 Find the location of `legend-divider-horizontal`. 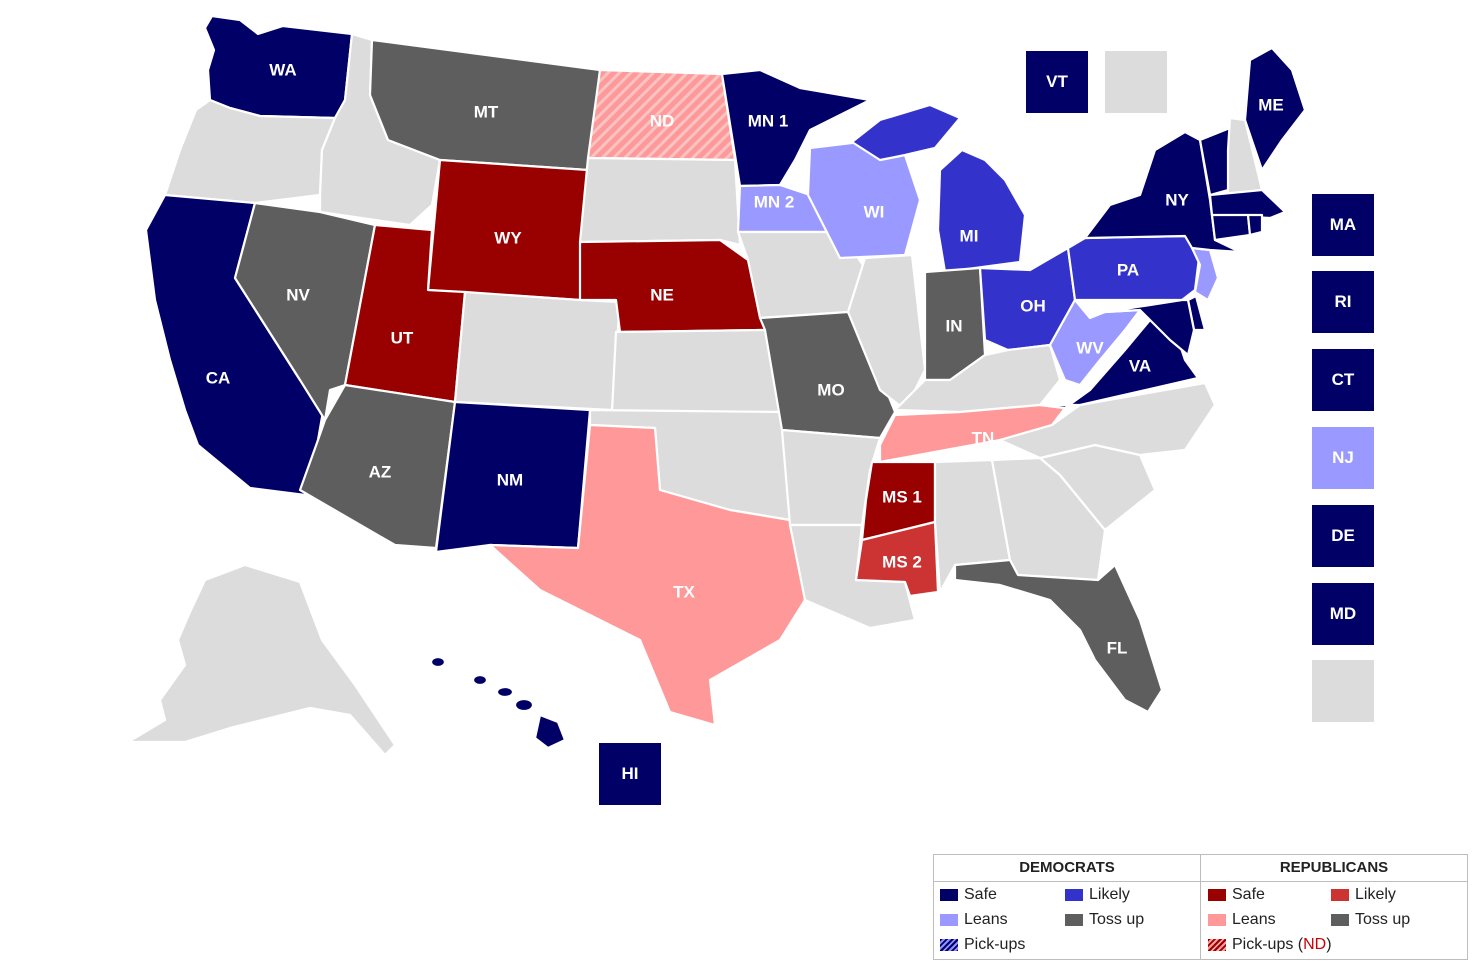

legend-divider-horizontal is located at coordinates (1200, 881).